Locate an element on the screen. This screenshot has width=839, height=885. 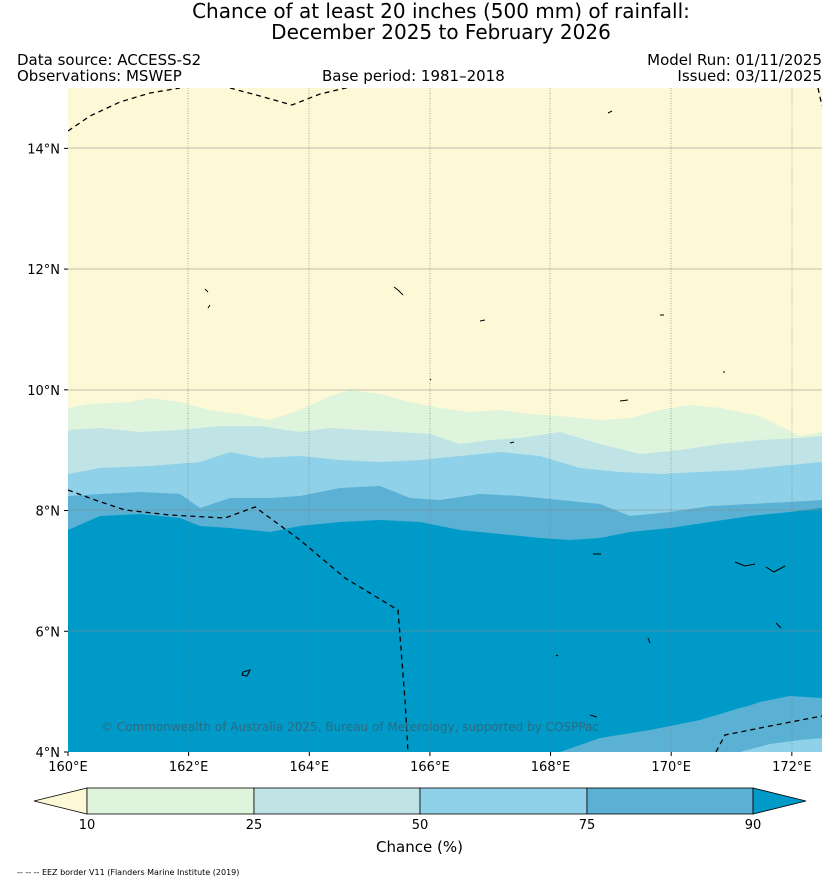
model-run: Model Run: 01/11/2025 is located at coordinates (734, 60).